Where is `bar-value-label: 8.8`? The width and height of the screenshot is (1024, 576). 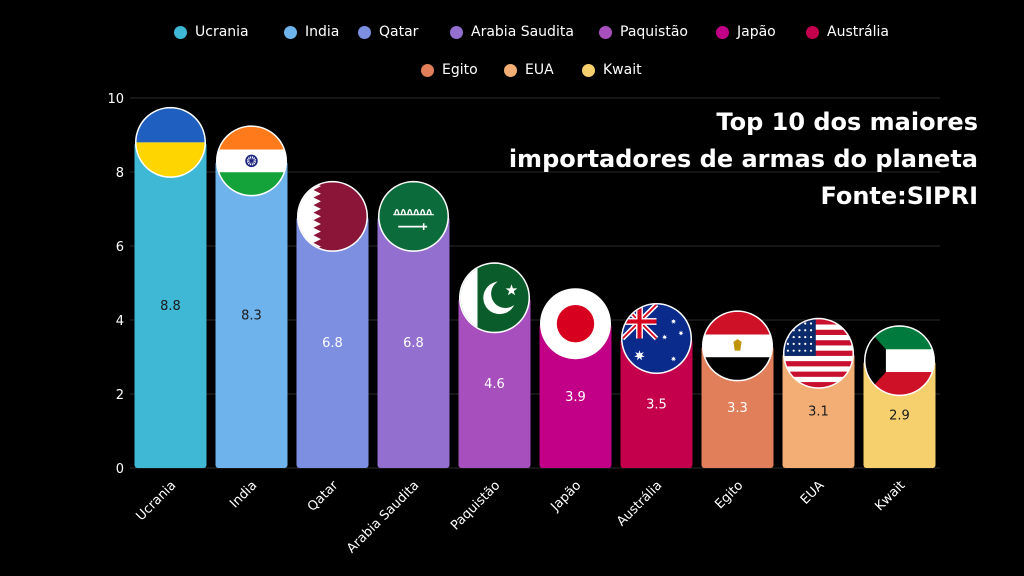 bar-value-label: 8.8 is located at coordinates (170, 306).